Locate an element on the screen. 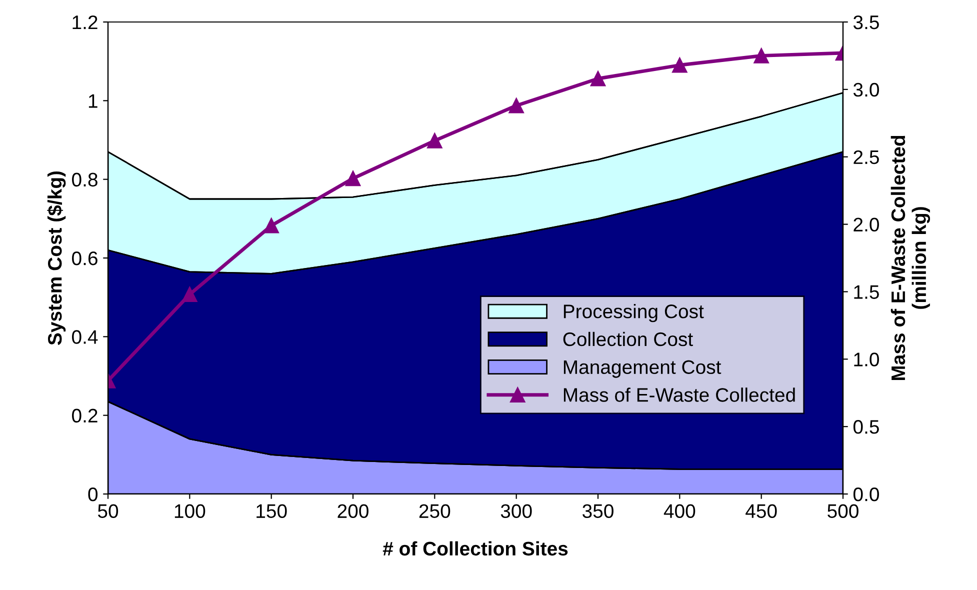 The image size is (977, 590). y-axis-title: System Cost ($/kg) is located at coordinates (56, 258).